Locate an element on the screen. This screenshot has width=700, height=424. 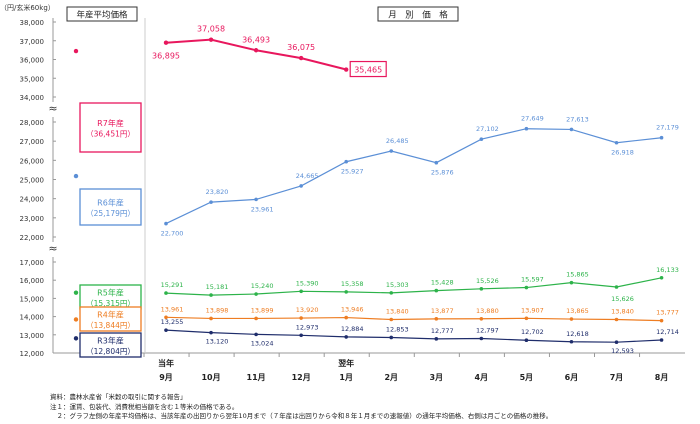
data-label: 36,075 is located at coordinates (301, 47).